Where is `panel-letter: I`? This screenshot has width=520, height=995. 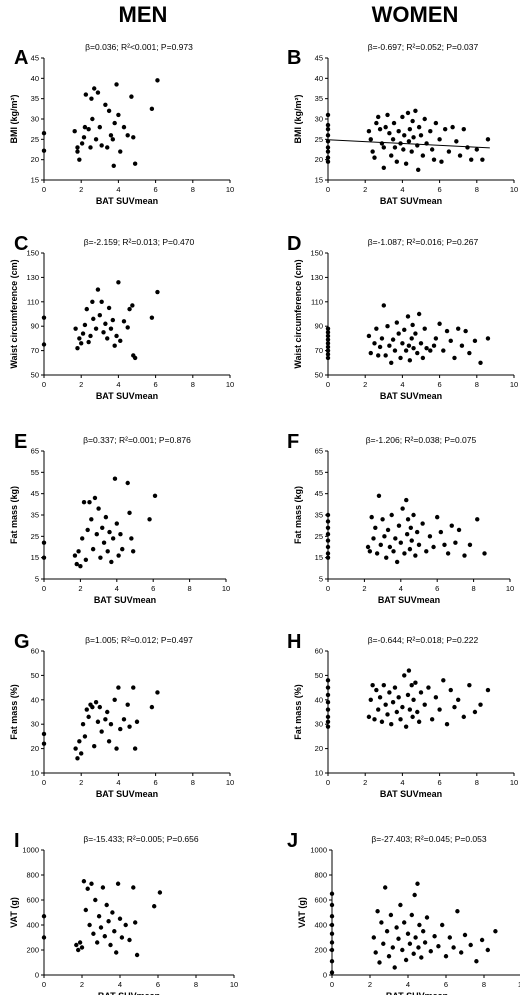
panel-letter: I is located at coordinates (17, 841).